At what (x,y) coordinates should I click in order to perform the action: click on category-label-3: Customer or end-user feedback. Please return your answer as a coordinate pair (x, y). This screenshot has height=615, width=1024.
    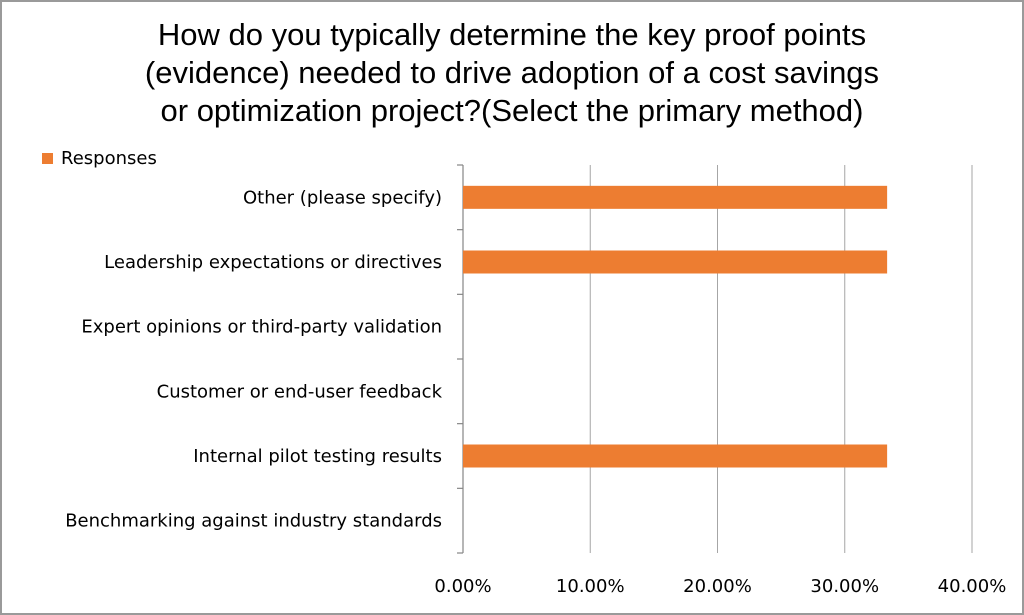
    Looking at the image, I should click on (300, 391).